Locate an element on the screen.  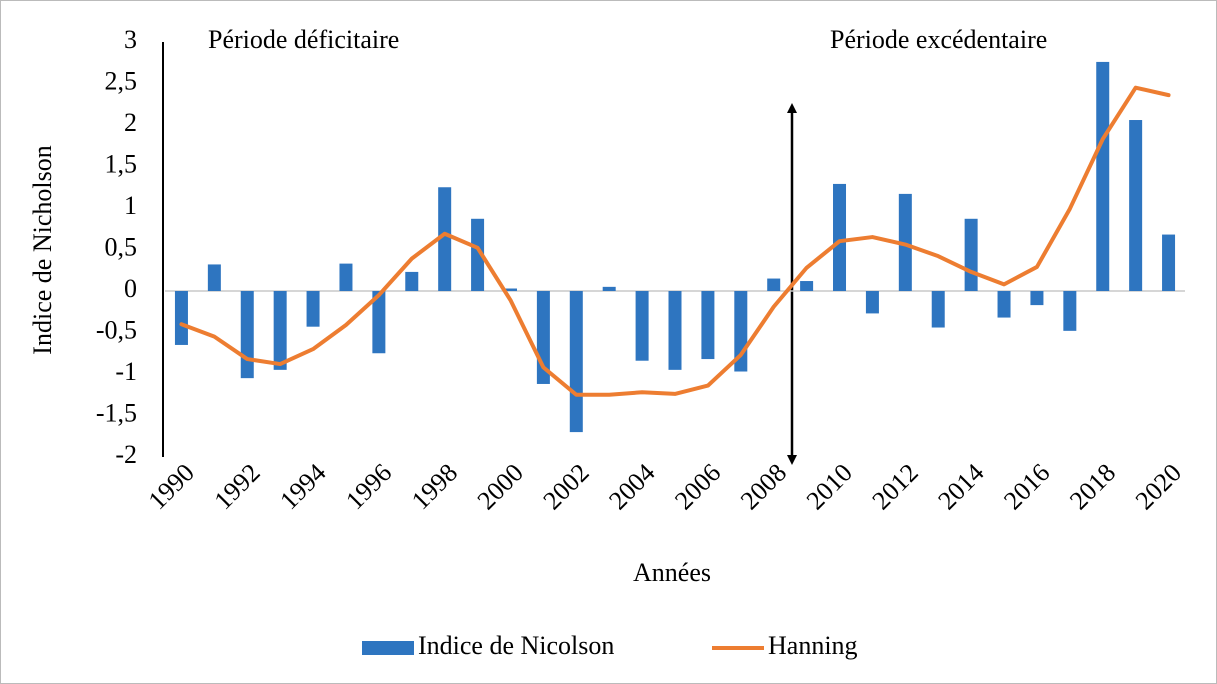
y-axis-label: Indice de Nicholson is located at coordinates (42, 249).